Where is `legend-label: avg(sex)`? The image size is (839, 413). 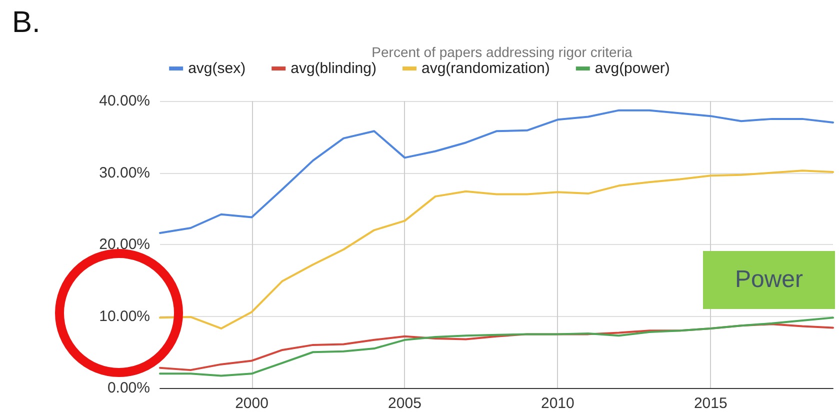
legend-label: avg(sex) is located at coordinates (217, 68).